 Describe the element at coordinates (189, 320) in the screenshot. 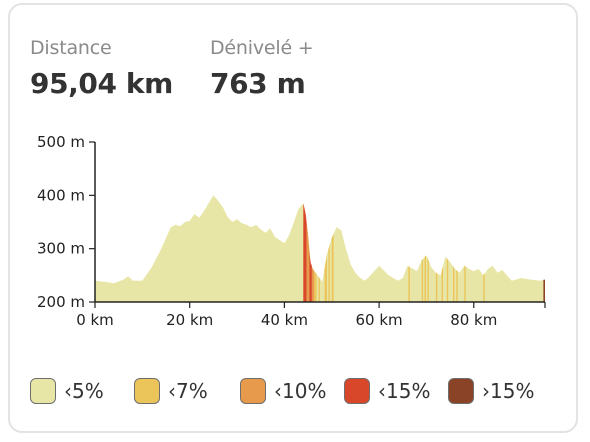

I see `x-tick-label: 20 km` at that location.